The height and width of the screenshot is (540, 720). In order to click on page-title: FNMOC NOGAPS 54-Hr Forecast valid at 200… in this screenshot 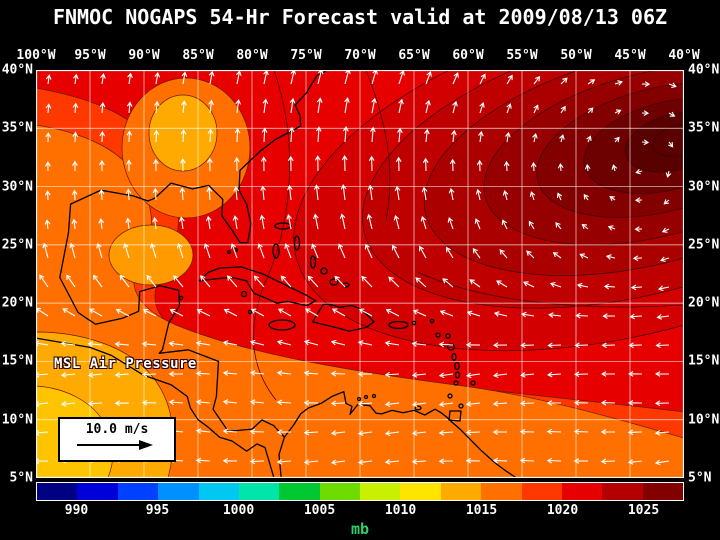, I will do `click(360, 17)`.